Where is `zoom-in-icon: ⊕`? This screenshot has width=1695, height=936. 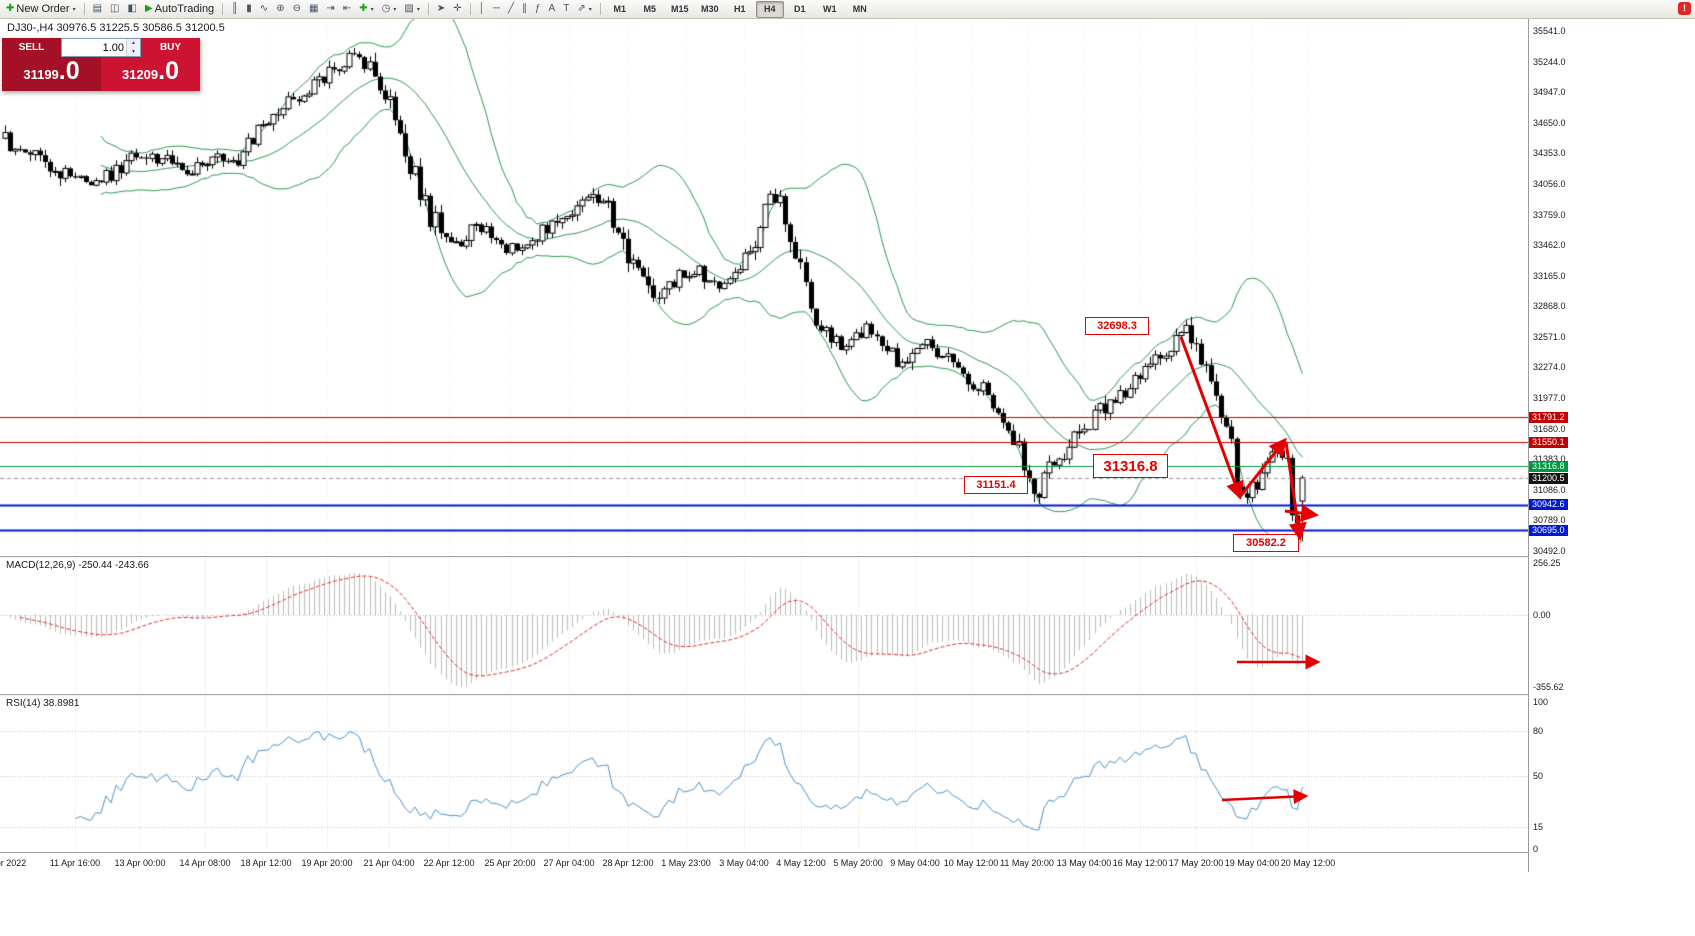 zoom-in-icon: ⊕ is located at coordinates (280, 9).